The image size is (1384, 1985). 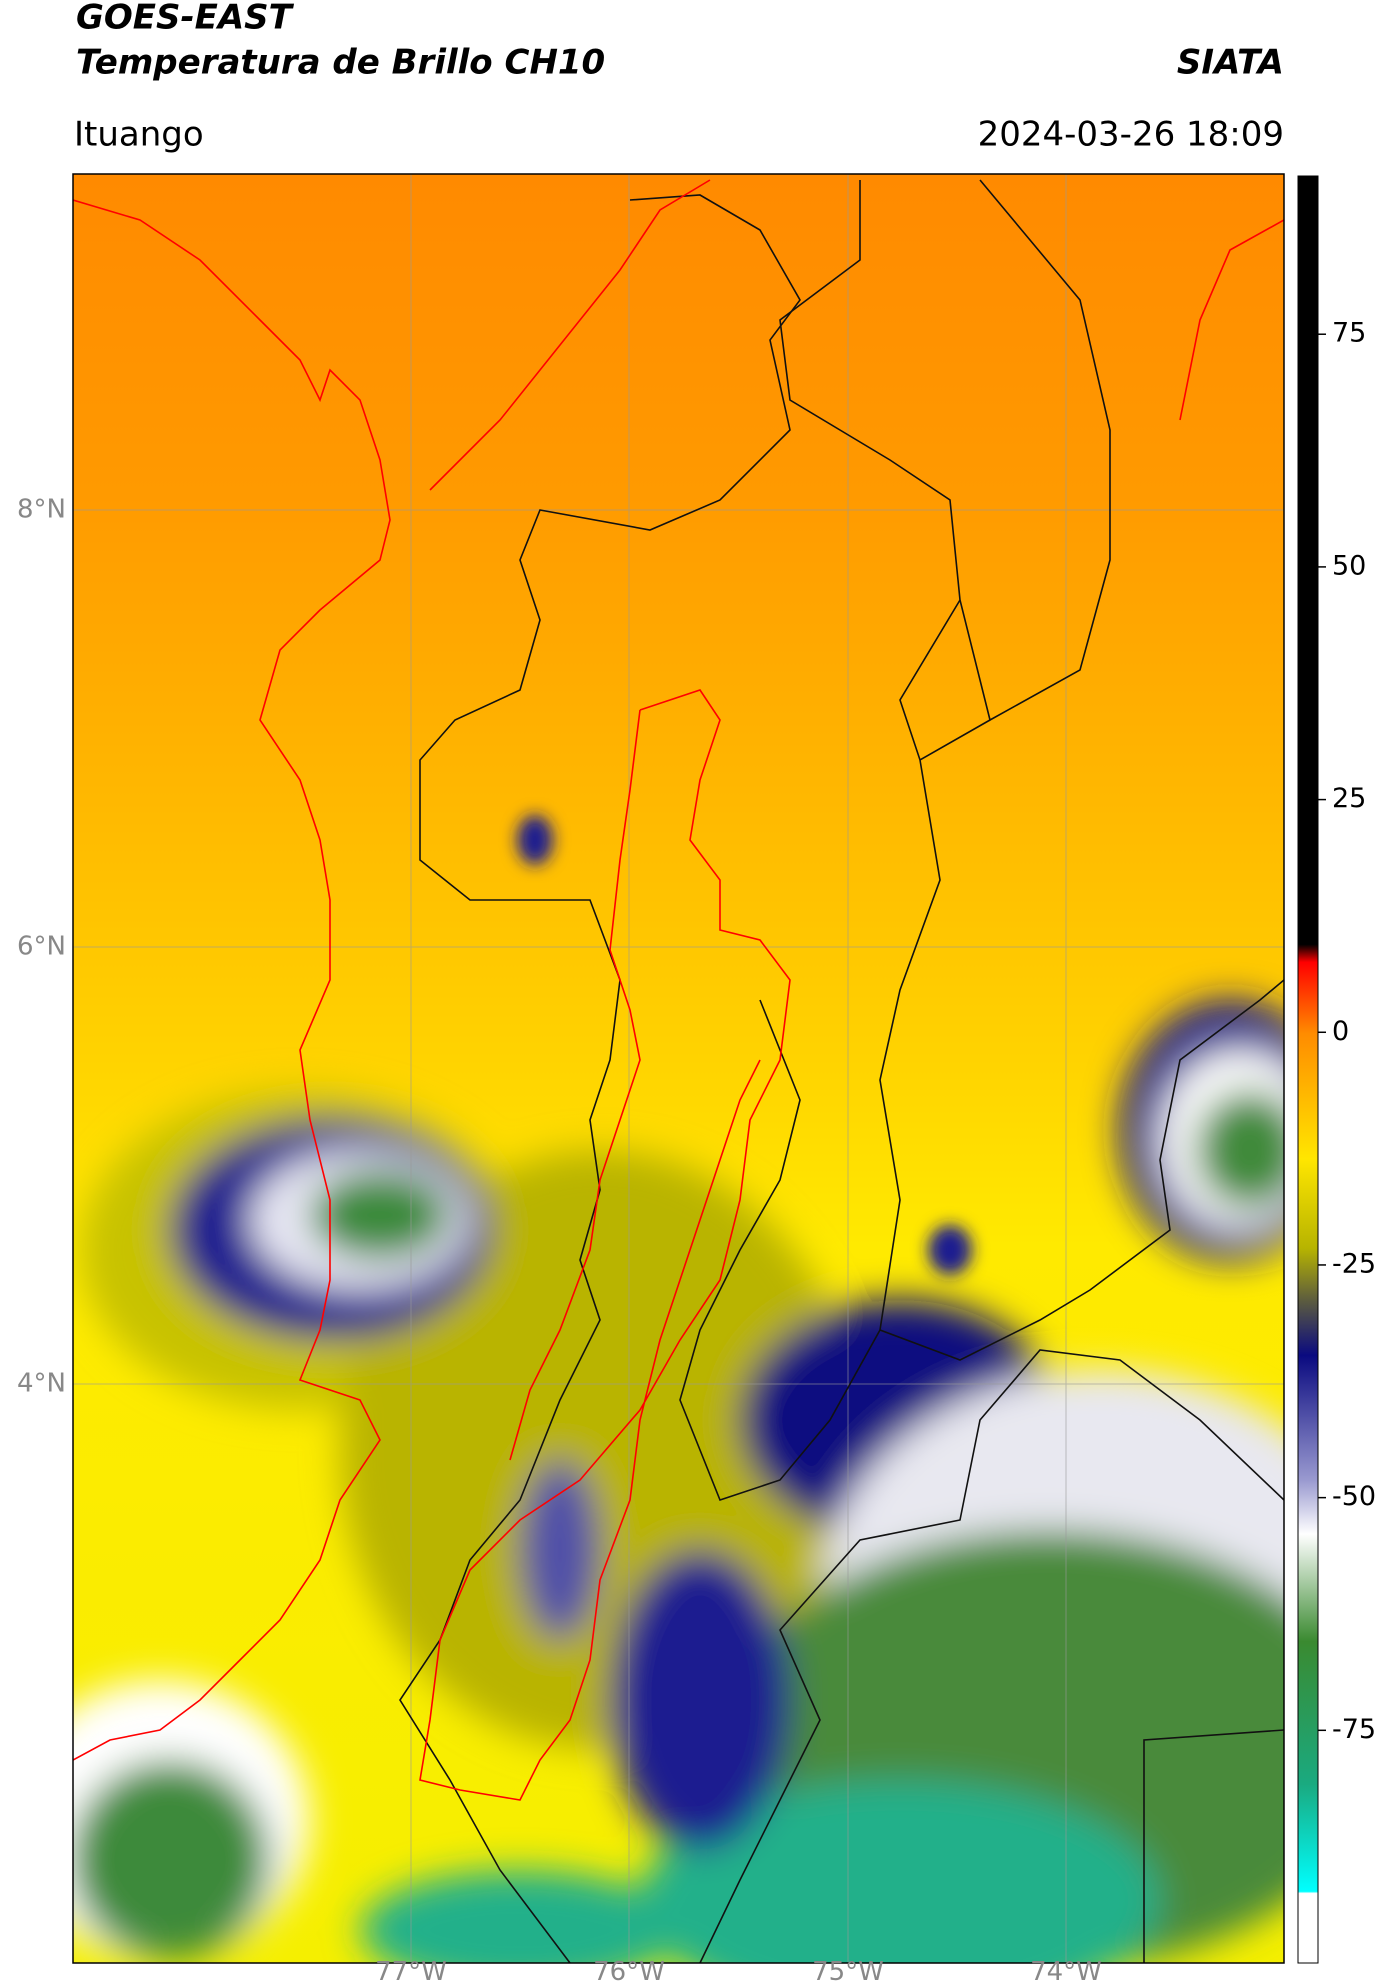 I want to click on title: GOES-EAST, so click(x=185, y=19).